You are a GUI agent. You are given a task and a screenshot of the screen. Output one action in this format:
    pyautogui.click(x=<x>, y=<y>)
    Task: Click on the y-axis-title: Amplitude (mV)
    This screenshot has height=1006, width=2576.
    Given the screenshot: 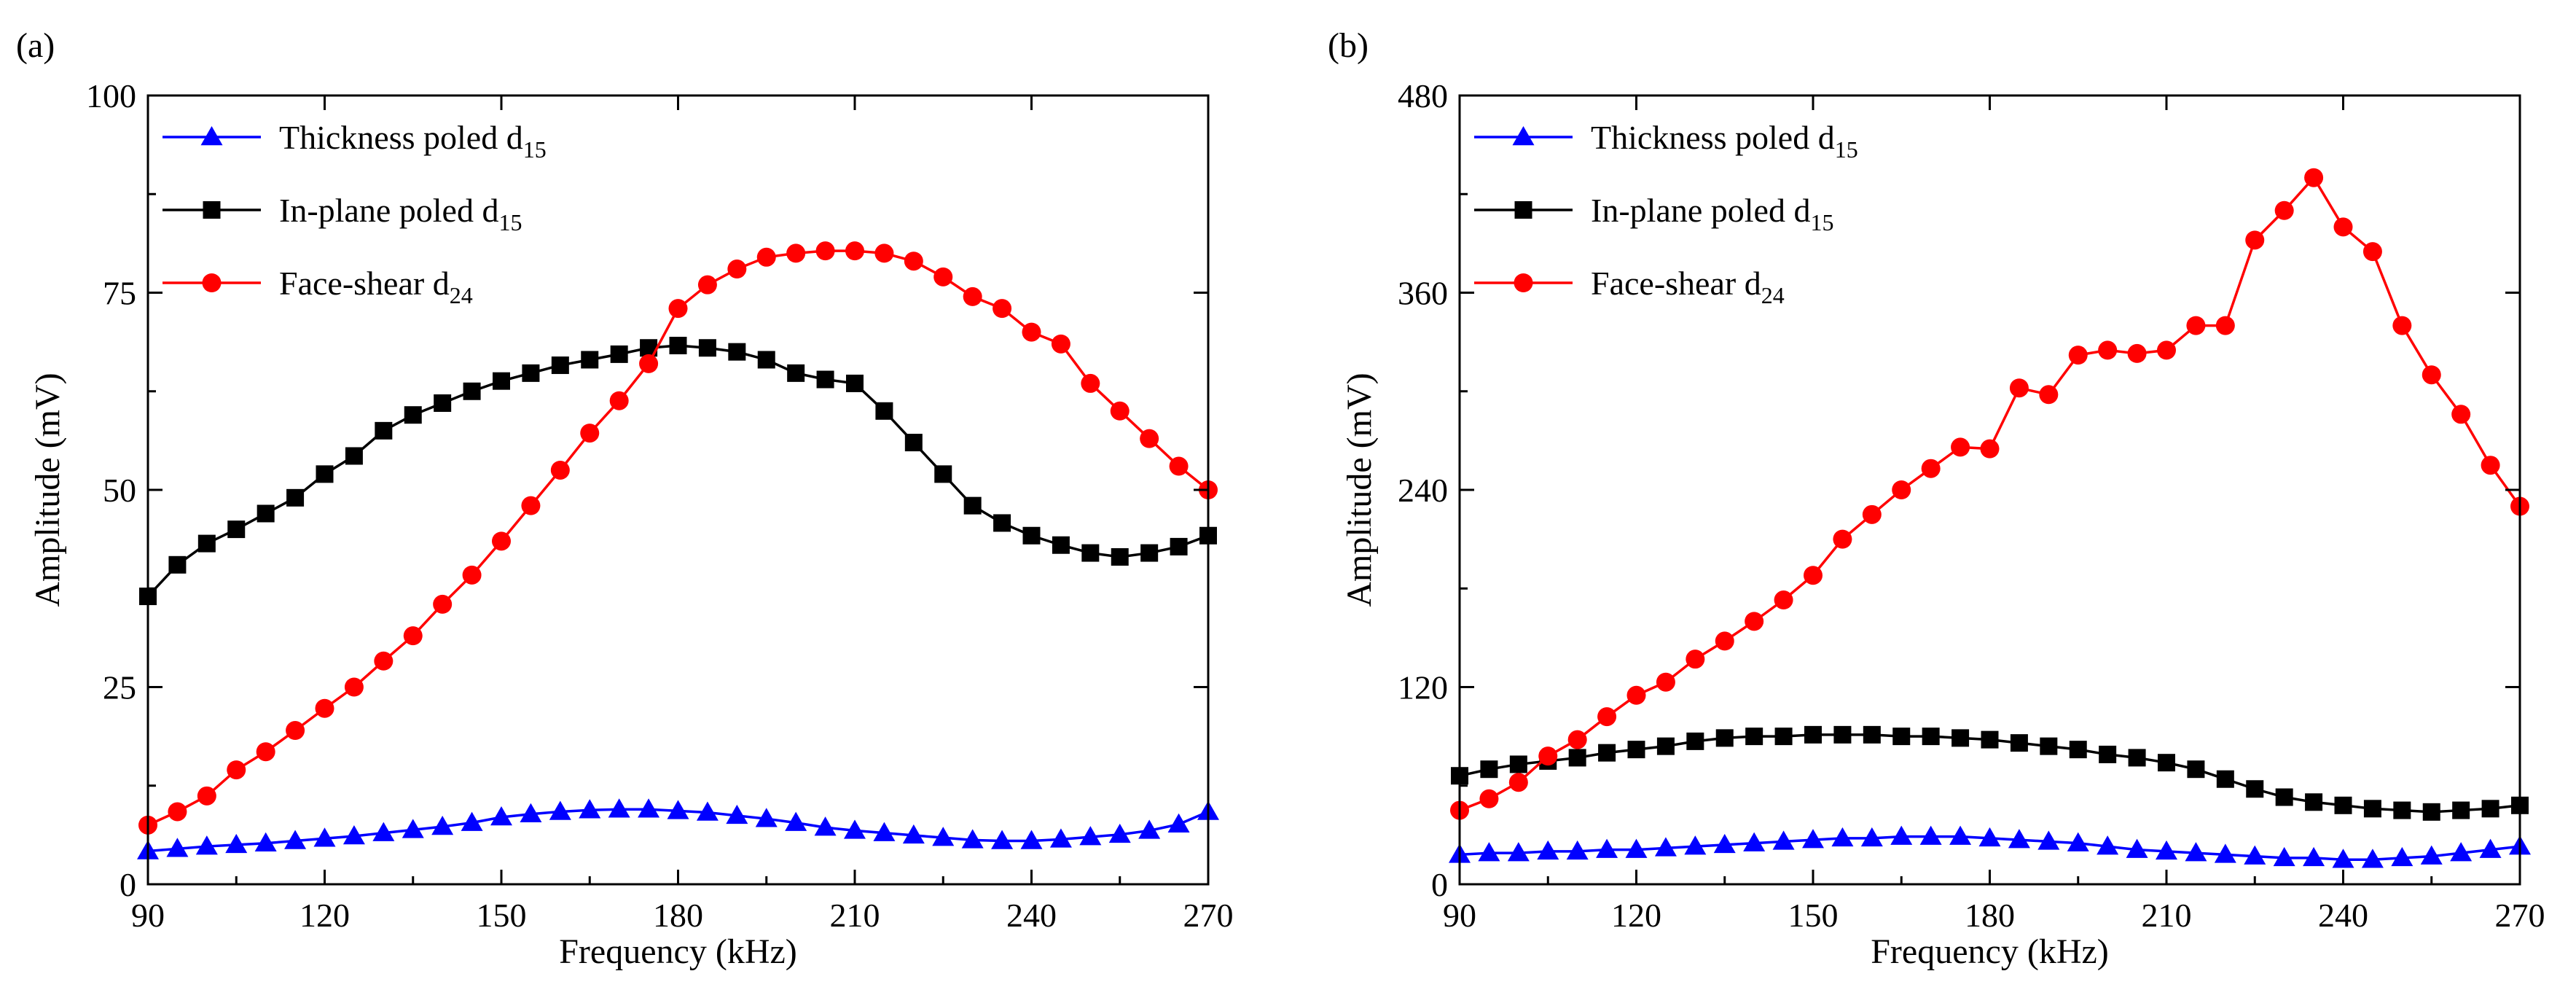 What is the action you would take?
    pyautogui.click(x=47, y=490)
    